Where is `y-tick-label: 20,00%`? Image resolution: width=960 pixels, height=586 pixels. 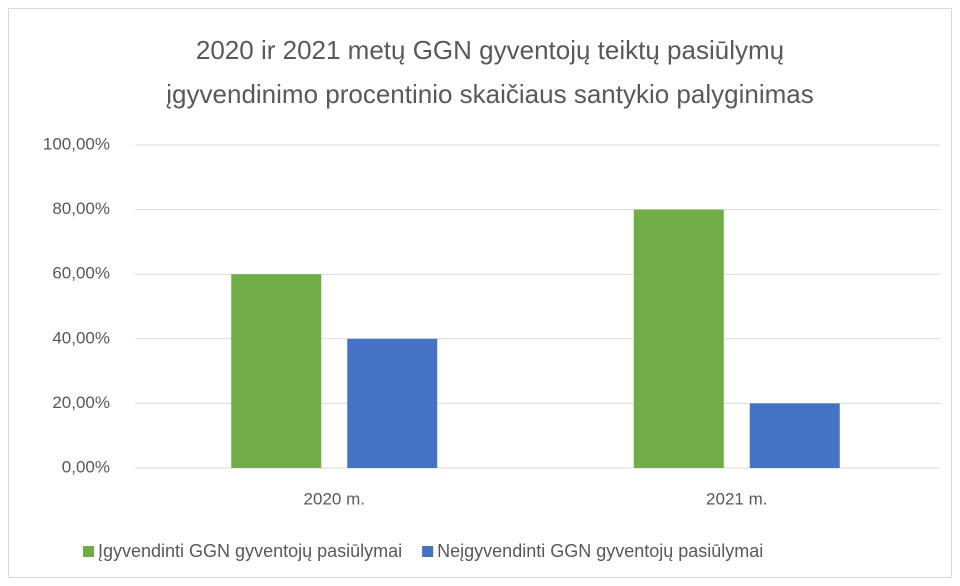 y-tick-label: 20,00% is located at coordinates (81, 402).